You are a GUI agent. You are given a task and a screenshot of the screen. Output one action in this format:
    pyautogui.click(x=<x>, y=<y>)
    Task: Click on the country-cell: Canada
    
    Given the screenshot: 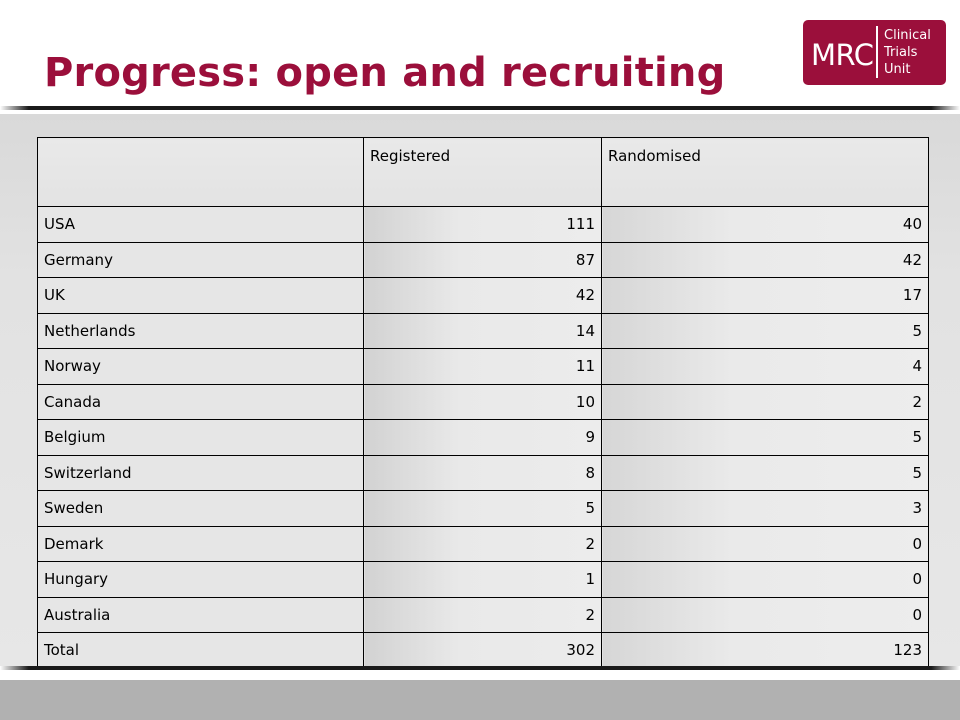 What is the action you would take?
    pyautogui.click(x=200, y=401)
    